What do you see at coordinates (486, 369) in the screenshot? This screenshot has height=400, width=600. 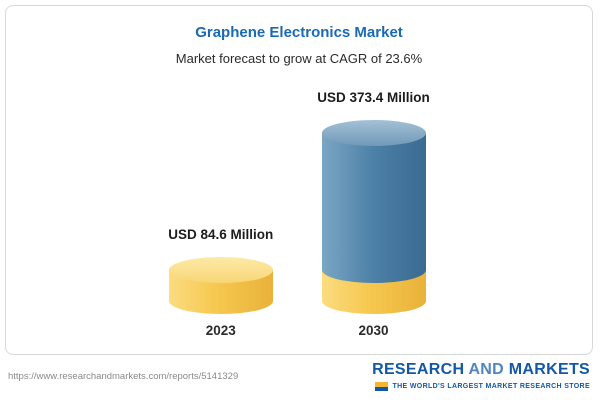 I see `logo-word-and: AND` at bounding box center [486, 369].